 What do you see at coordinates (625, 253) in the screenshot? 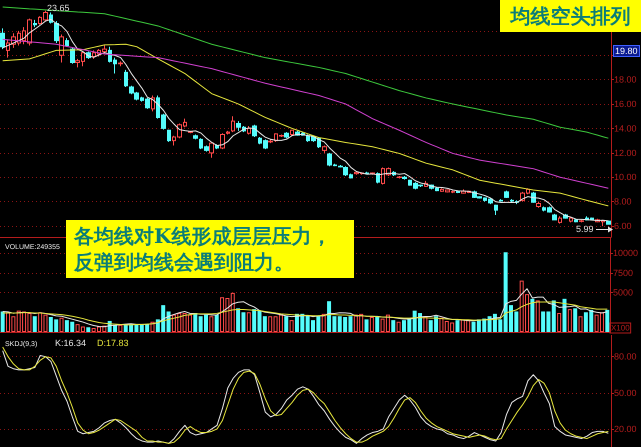
I see `y-tick-label: 10000` at bounding box center [625, 253].